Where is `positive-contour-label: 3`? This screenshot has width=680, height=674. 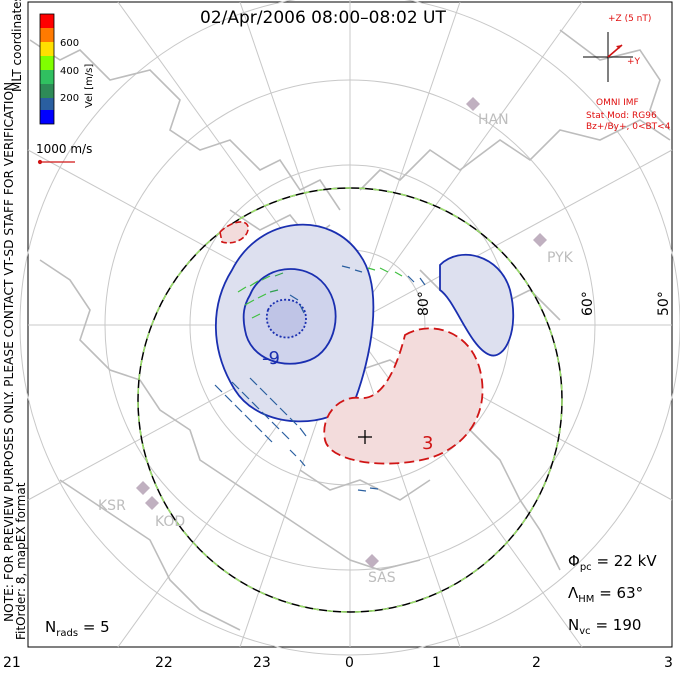 positive-contour-label: 3 is located at coordinates (428, 443).